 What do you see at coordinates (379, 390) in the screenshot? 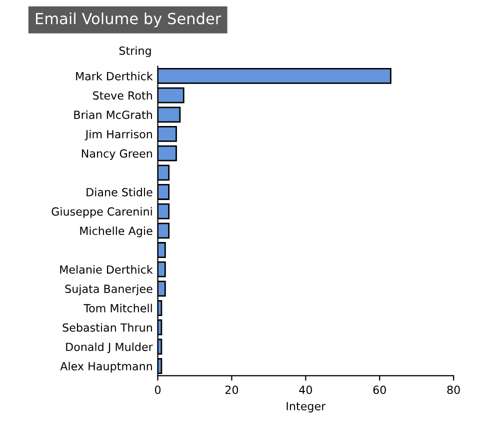
I see `x-tick-label: 60` at bounding box center [379, 390].